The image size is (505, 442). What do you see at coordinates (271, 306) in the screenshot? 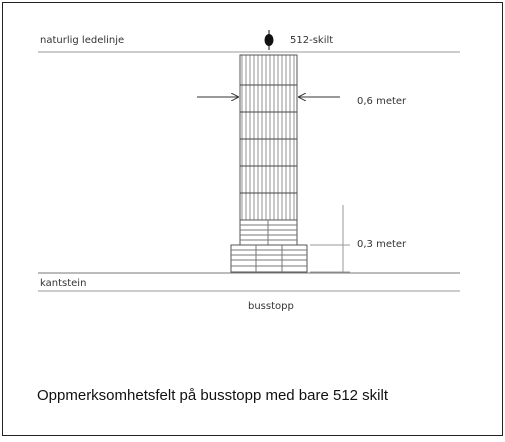
I see `stop-label: busstopp` at bounding box center [271, 306].